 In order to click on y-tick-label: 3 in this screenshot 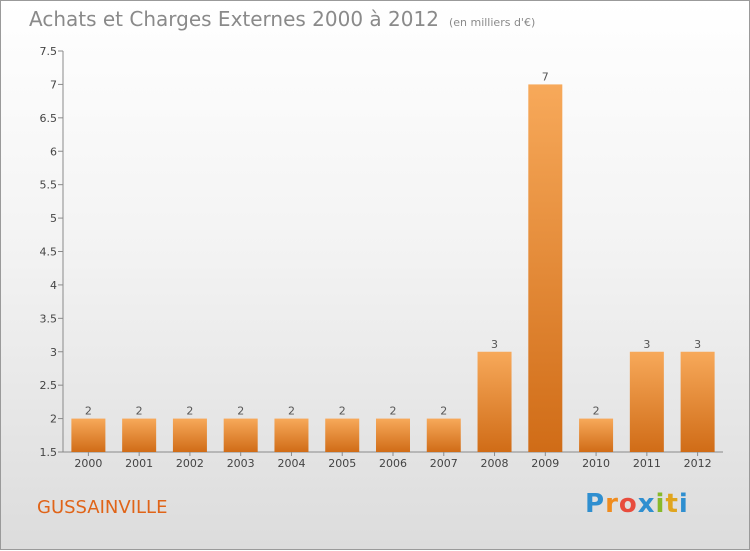, I will do `click(53, 352)`.